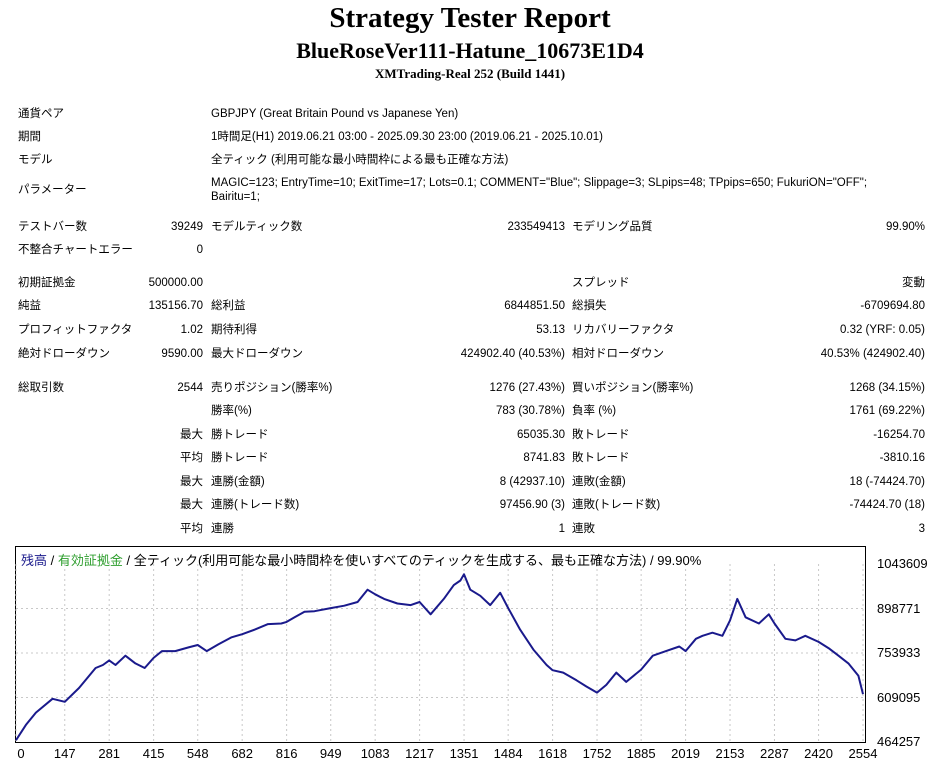  I want to click on consec-loss-amt-label: 連敗(金額), so click(599, 482).